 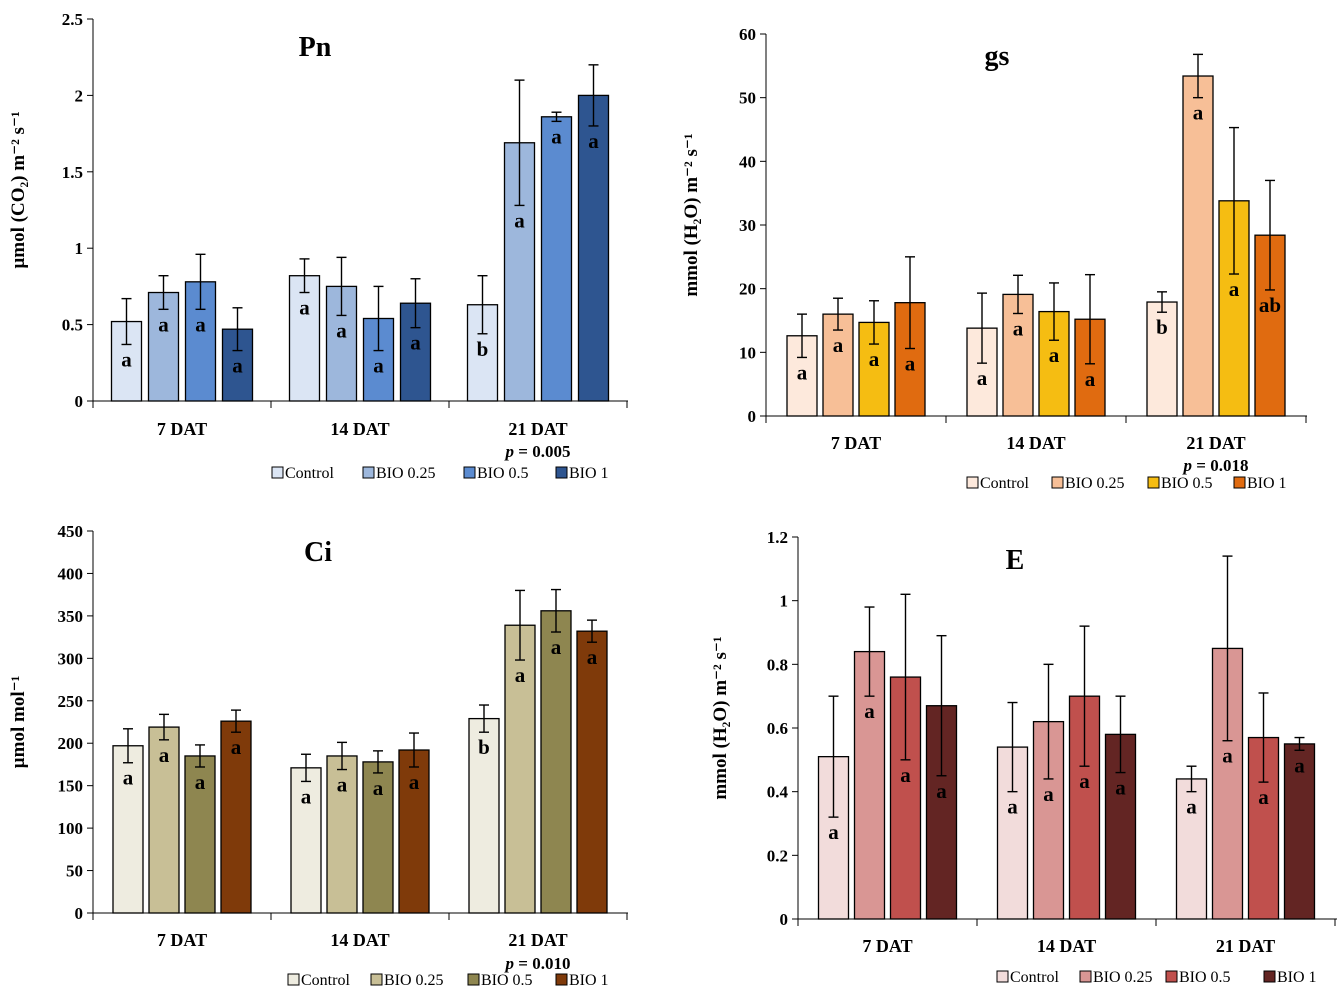 I want to click on y-tick-label: 0.5, so click(x=72, y=325).